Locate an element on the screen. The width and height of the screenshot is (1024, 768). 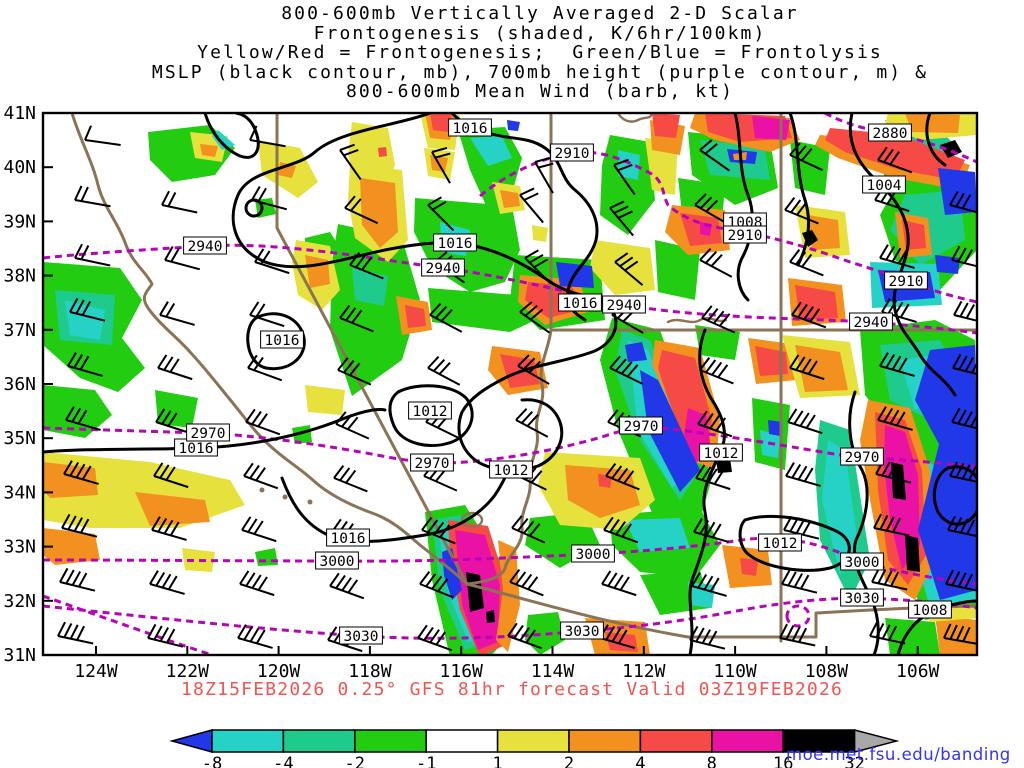
contour-label: 2940 is located at coordinates (443, 269).